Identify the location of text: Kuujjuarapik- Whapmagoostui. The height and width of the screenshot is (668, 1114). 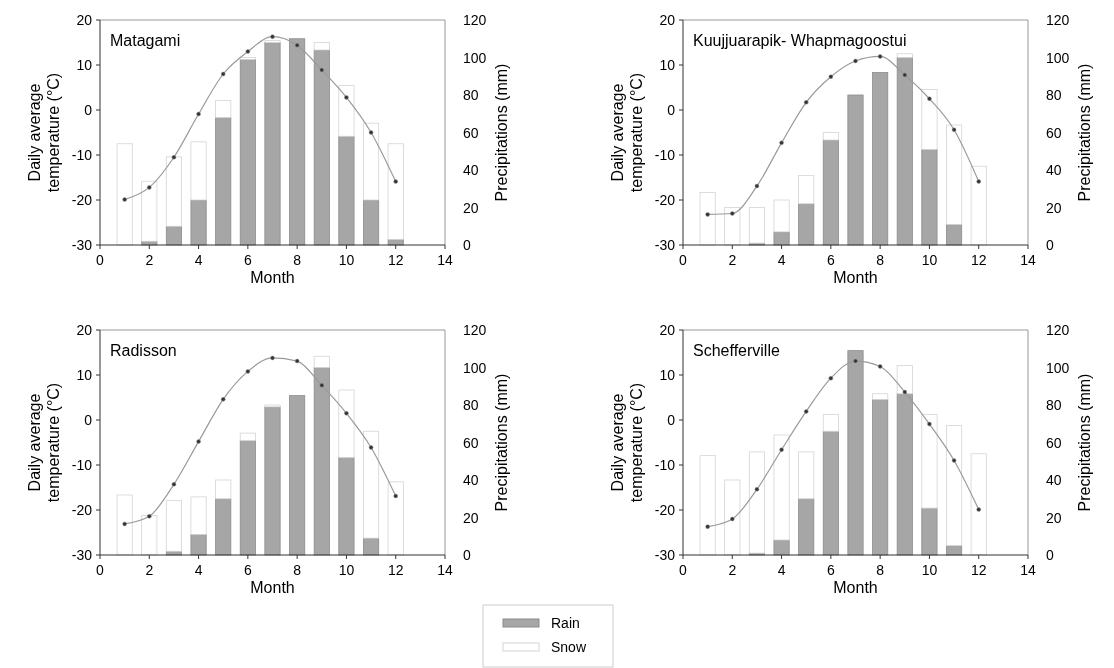
(800, 40).